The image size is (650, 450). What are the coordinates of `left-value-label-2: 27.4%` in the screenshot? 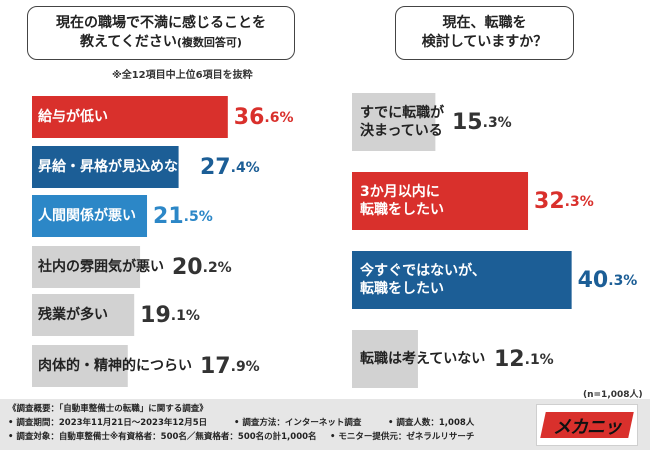 It's located at (230, 167).